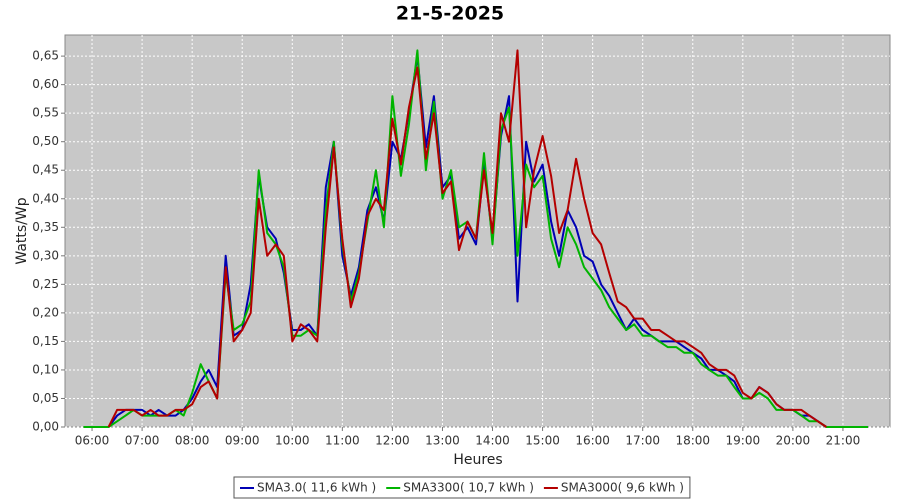  What do you see at coordinates (45, 284) in the screenshot?
I see `y-tick-label: 0,25` at bounding box center [45, 284].